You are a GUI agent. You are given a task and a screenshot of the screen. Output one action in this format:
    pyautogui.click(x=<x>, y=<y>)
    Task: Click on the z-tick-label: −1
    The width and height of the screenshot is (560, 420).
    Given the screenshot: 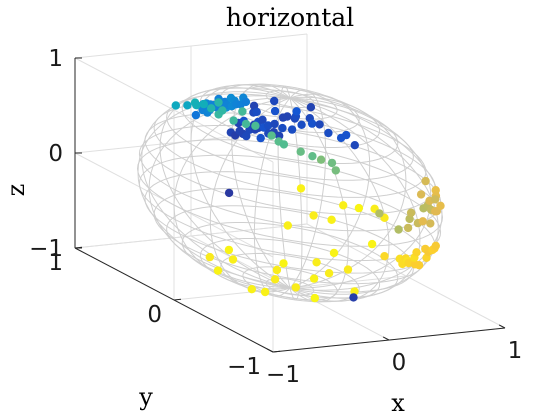 What is the action you would take?
    pyautogui.click(x=46, y=249)
    